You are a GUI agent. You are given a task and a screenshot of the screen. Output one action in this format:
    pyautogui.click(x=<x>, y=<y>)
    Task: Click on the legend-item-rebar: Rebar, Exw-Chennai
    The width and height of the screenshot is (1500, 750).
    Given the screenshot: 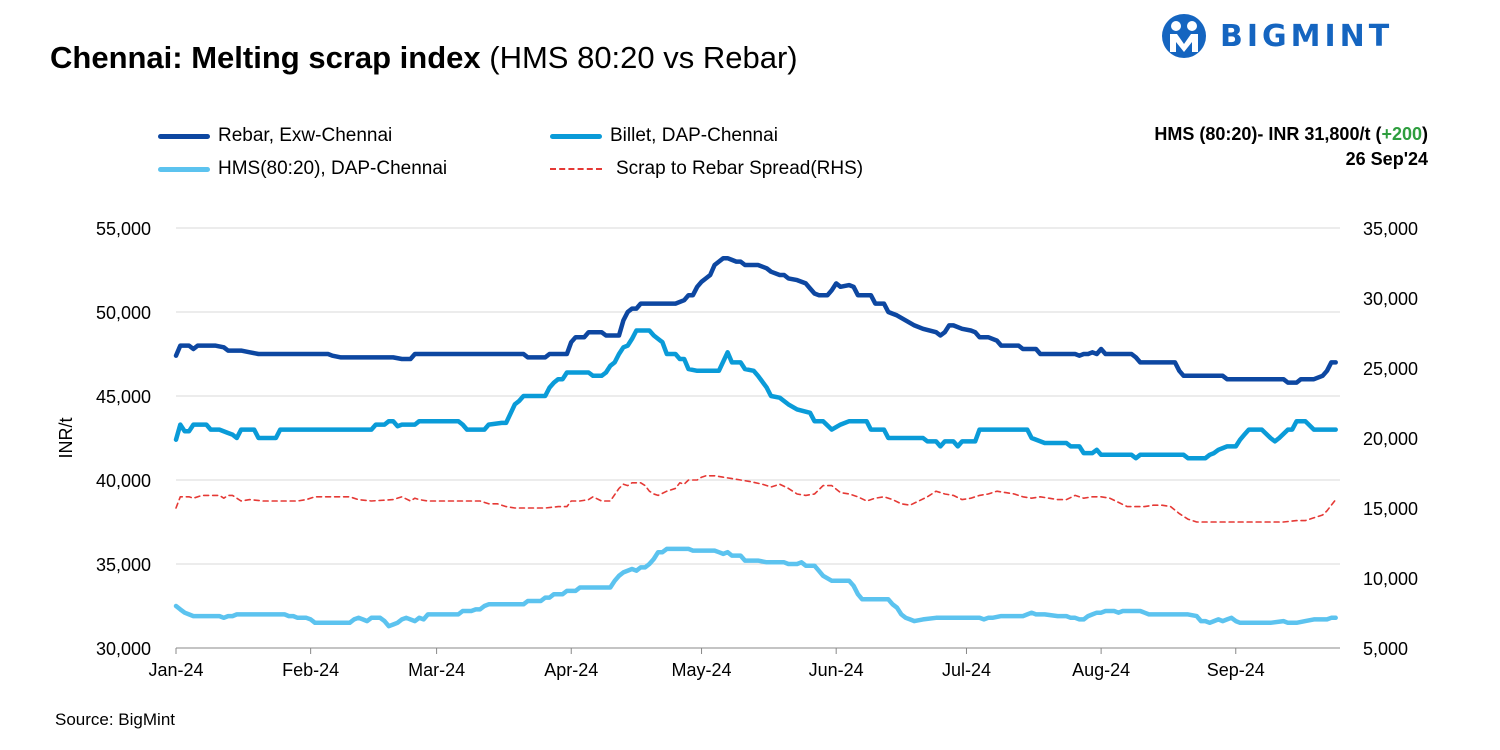 What is the action you would take?
    pyautogui.click(x=275, y=136)
    